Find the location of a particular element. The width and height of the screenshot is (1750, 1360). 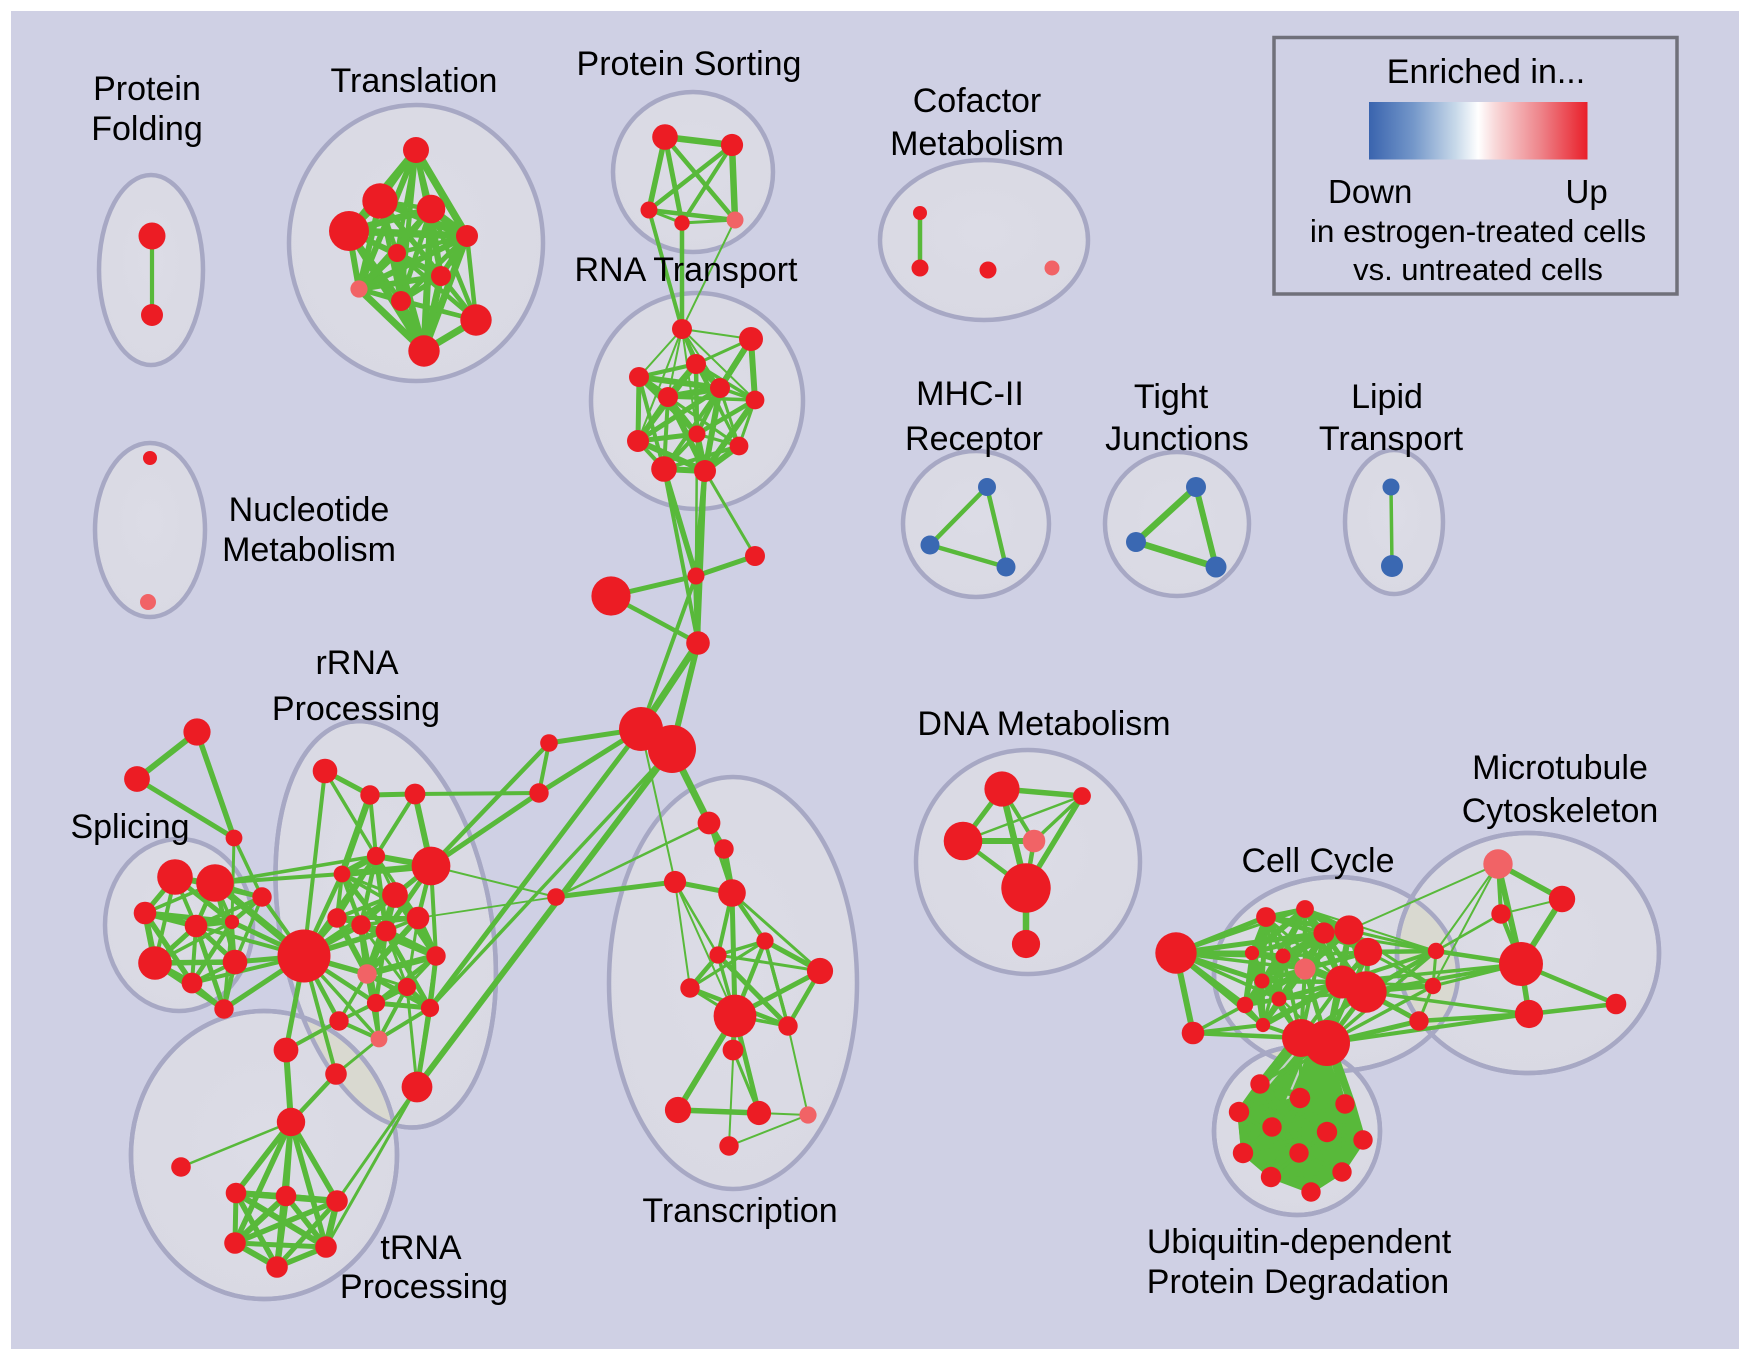

svg-text: Translation is located at coordinates (414, 81).